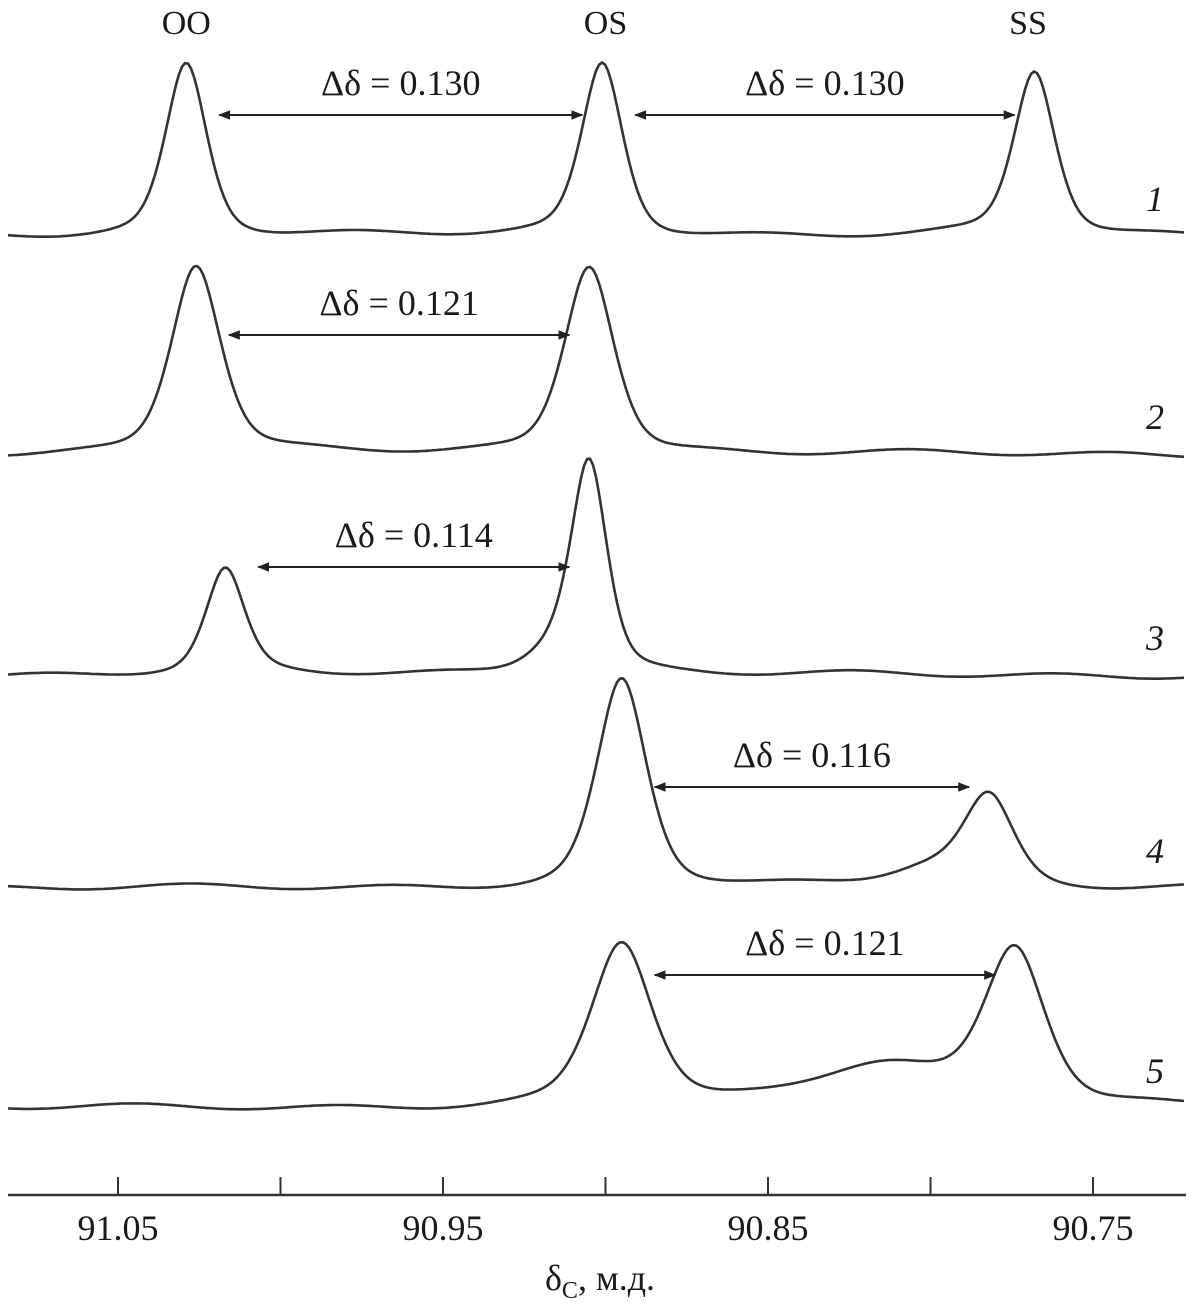 The height and width of the screenshot is (1308, 1194). Describe the element at coordinates (118, 1228) in the screenshot. I see `tick-label: 91.05` at that location.